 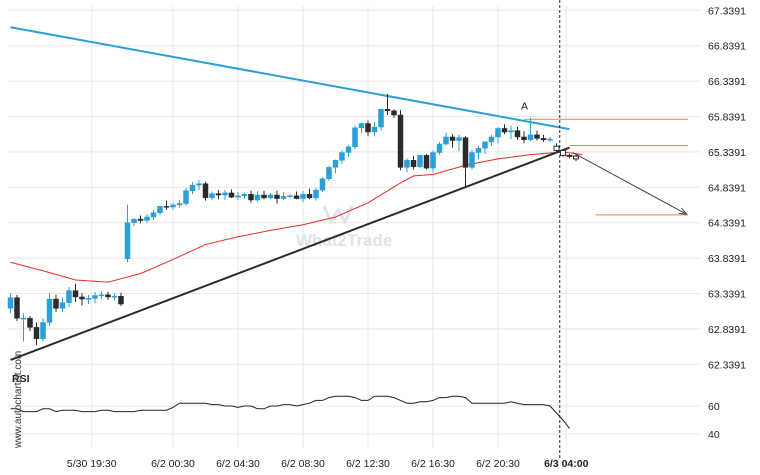 I want to click on forecast-arrow-line, so click(x=629, y=183).